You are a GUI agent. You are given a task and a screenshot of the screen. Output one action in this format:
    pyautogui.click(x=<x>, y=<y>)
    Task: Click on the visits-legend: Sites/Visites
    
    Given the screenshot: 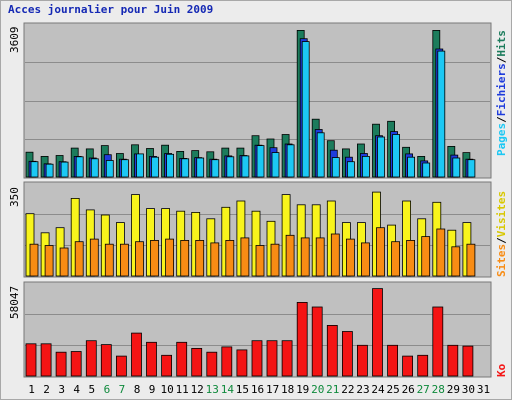 What is the action you would take?
    pyautogui.click(x=501, y=234)
    